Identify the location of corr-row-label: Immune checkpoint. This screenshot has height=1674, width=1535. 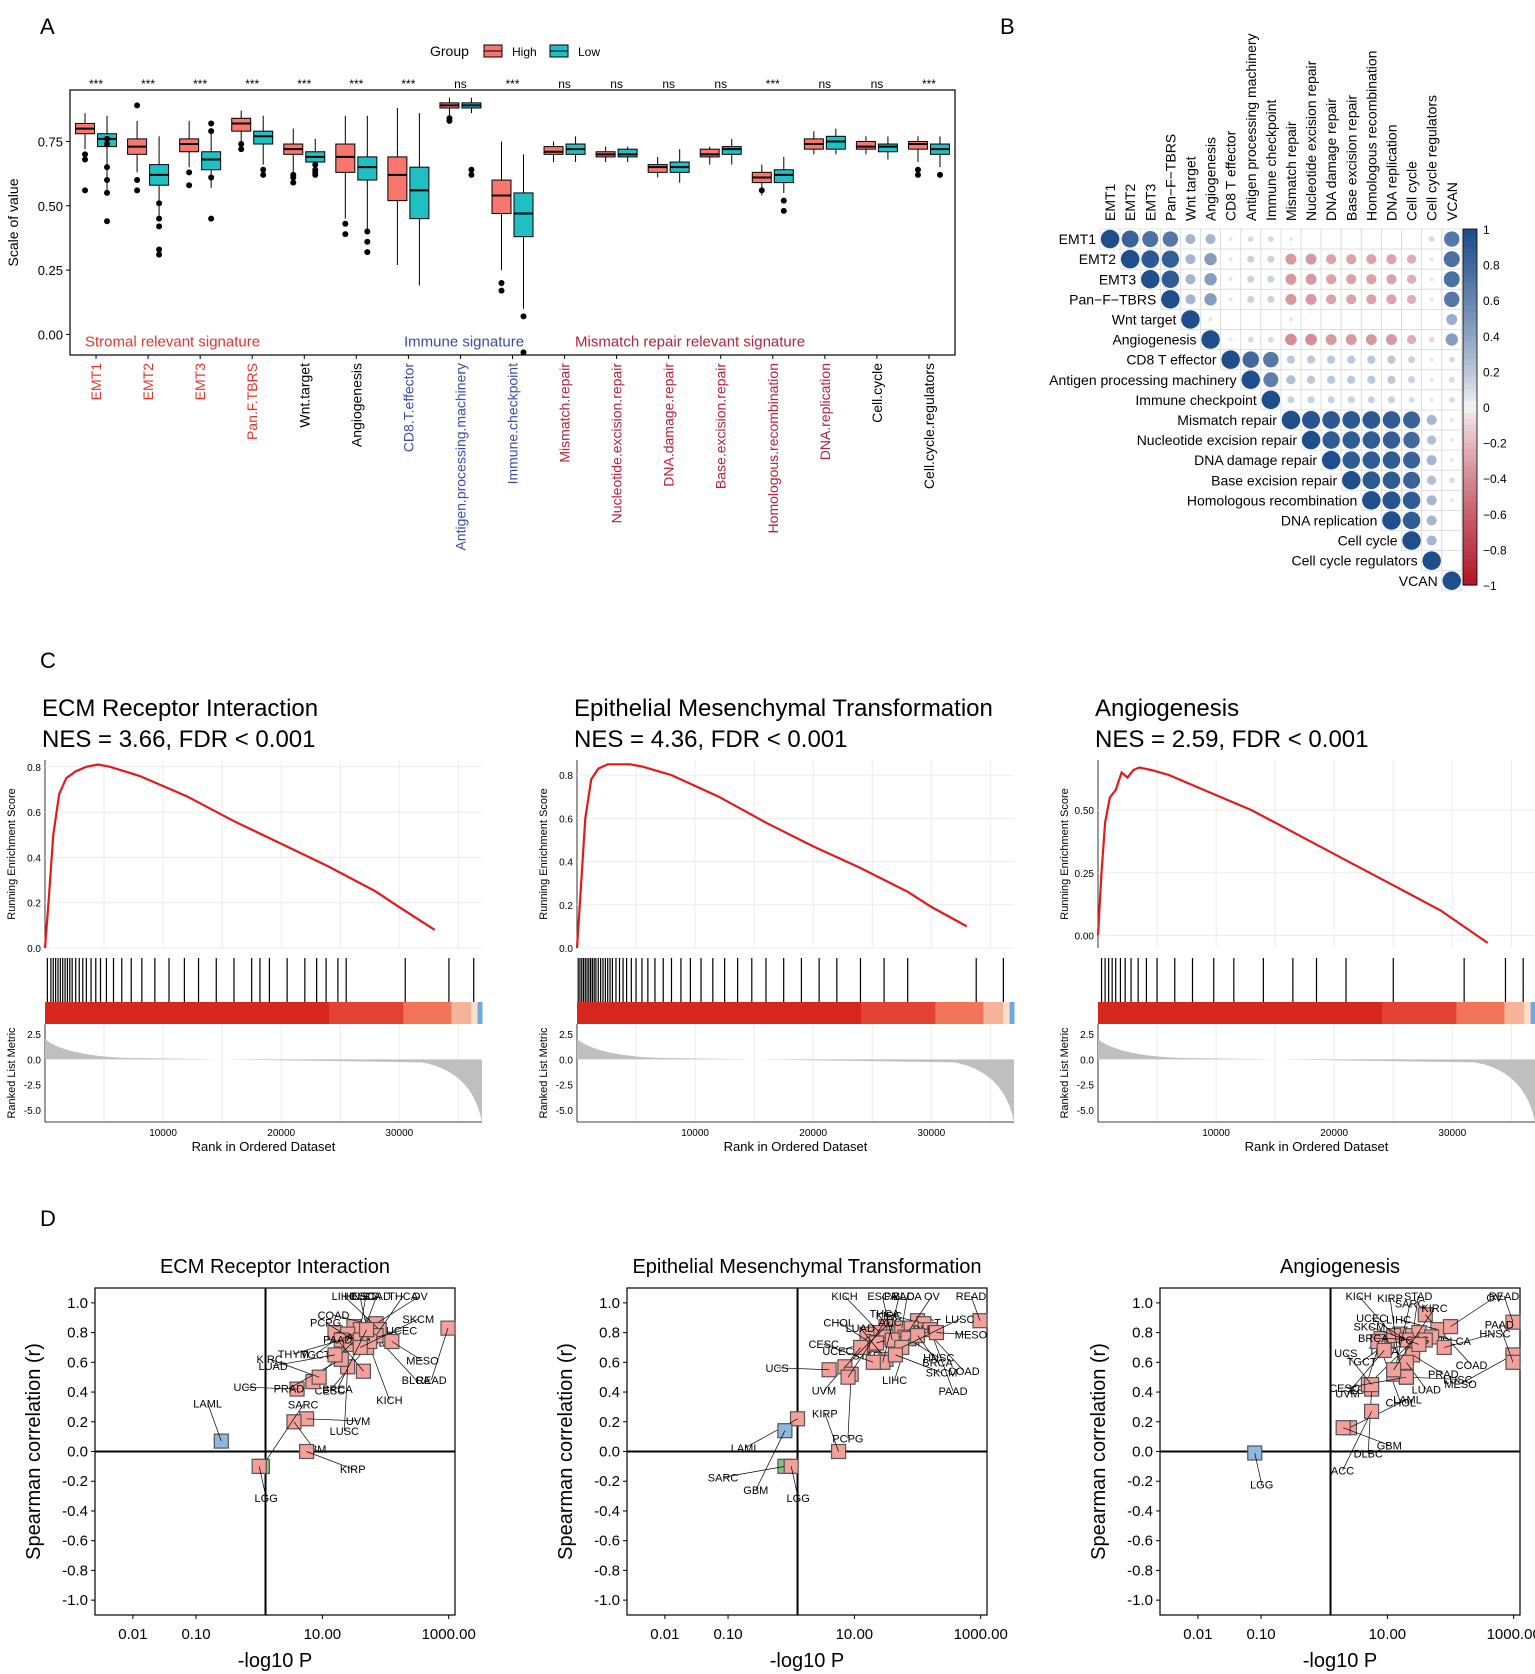
(1196, 400).